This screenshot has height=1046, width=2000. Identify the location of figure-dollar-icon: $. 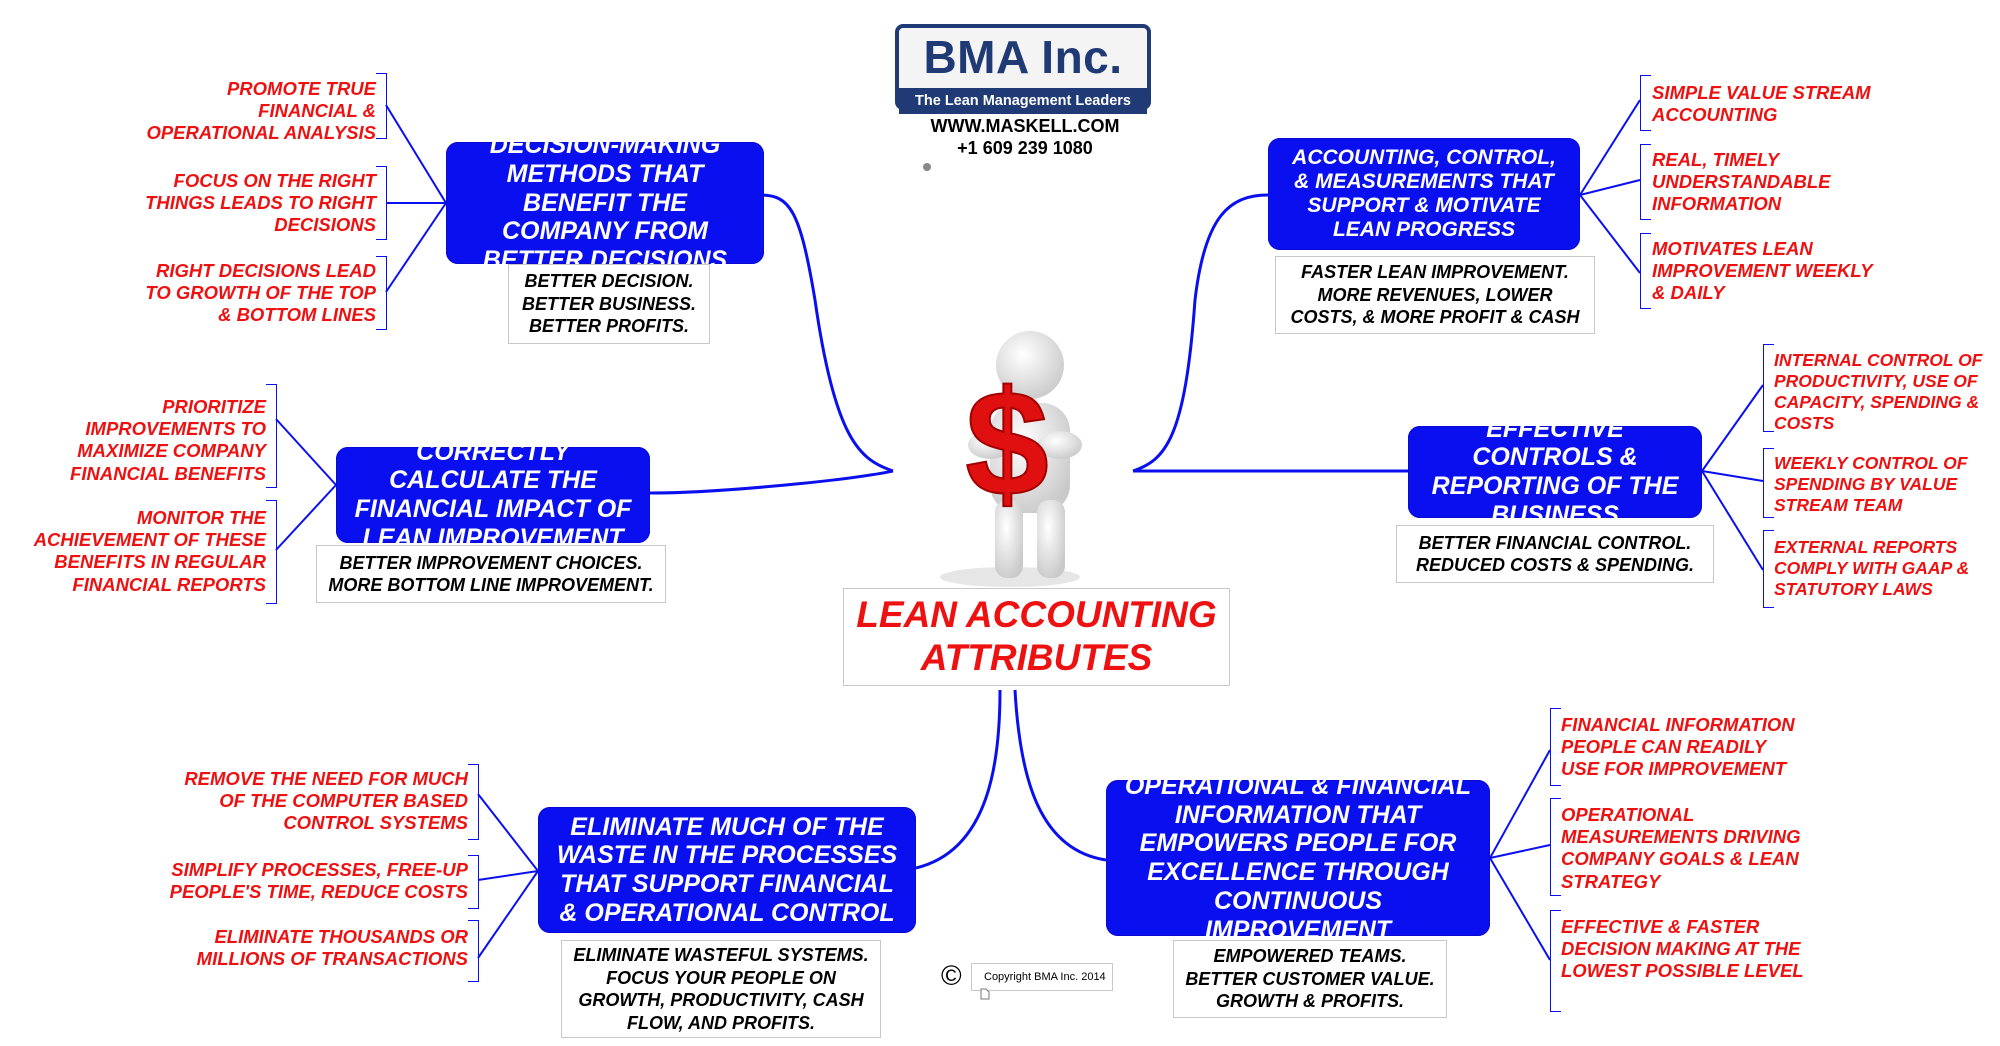
(1011, 459).